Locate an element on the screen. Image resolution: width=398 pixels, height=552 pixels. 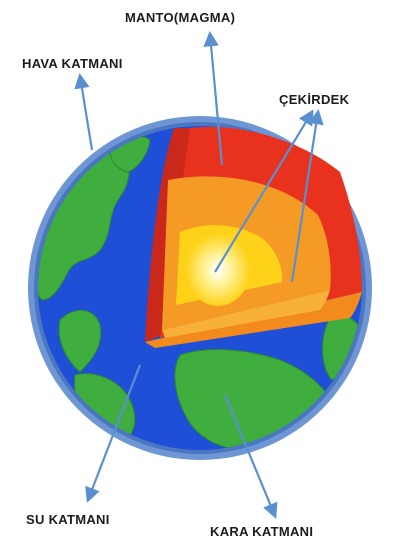
label-land: KARA KATMANI is located at coordinates (262, 531).